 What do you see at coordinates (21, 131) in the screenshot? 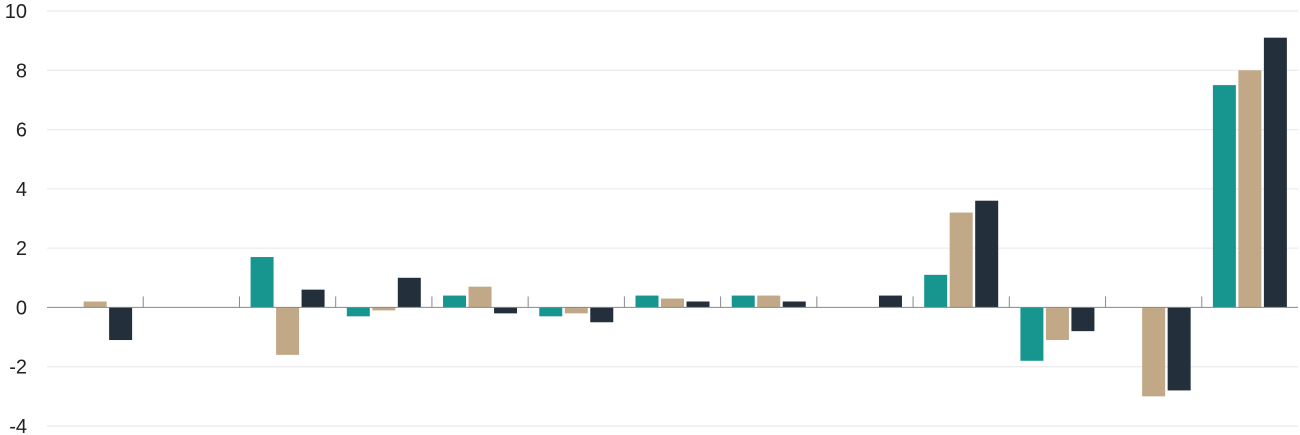
I see `y-tick-label: 6` at bounding box center [21, 131].